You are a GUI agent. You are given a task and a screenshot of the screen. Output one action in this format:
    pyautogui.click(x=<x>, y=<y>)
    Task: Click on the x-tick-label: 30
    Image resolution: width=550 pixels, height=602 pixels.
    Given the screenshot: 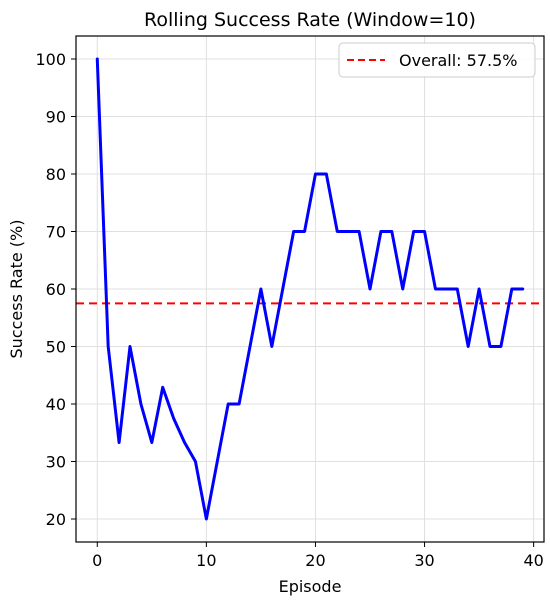 What is the action you would take?
    pyautogui.click(x=424, y=560)
    